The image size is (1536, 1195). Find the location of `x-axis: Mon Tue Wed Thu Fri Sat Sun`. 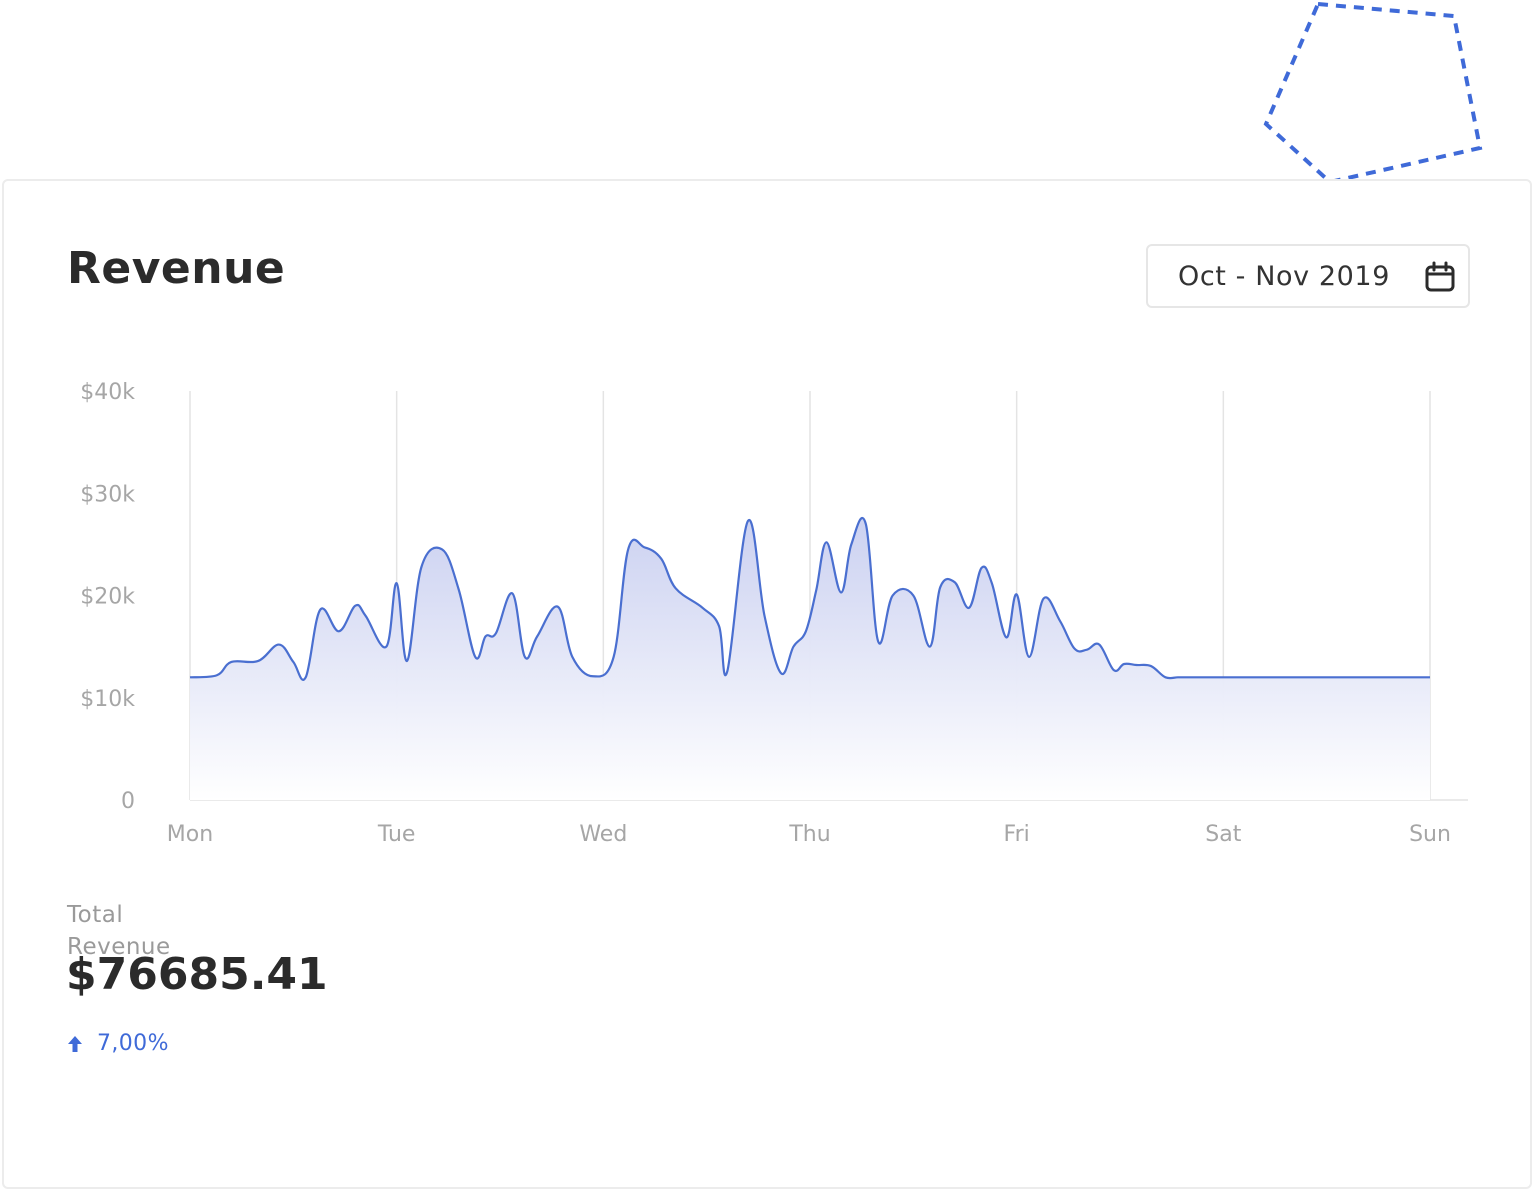

x-axis: Mon Tue Wed Thu Fri Sat Sun is located at coordinates (809, 834).